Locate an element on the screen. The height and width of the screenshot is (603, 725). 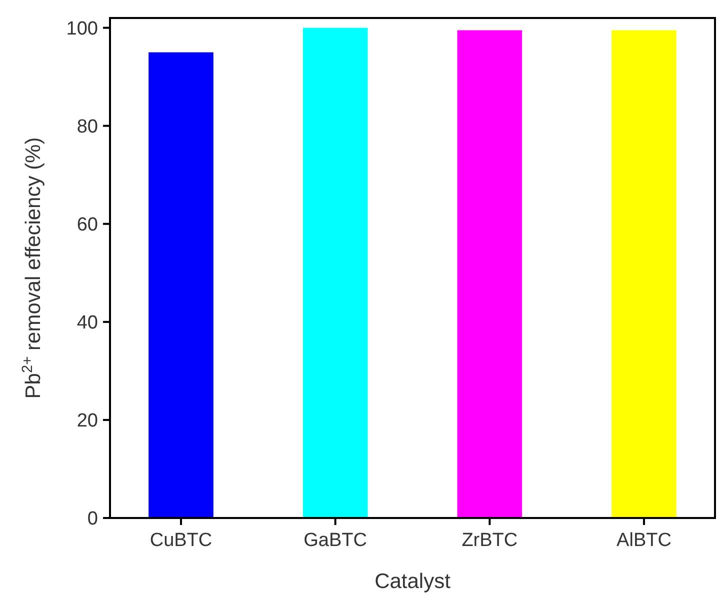
y-tick-label: 20 is located at coordinates (87, 421).